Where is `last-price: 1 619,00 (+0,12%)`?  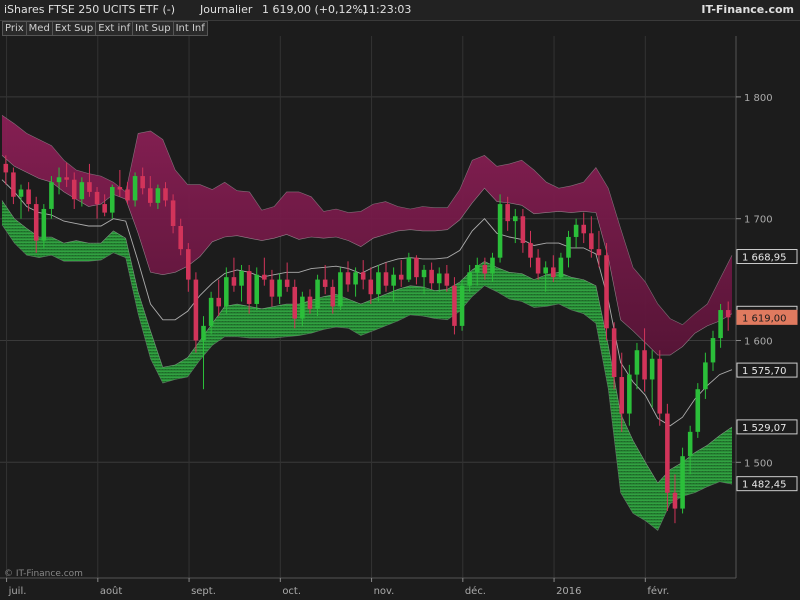
last-price: 1 619,00 (+0,12%) is located at coordinates (315, 9).